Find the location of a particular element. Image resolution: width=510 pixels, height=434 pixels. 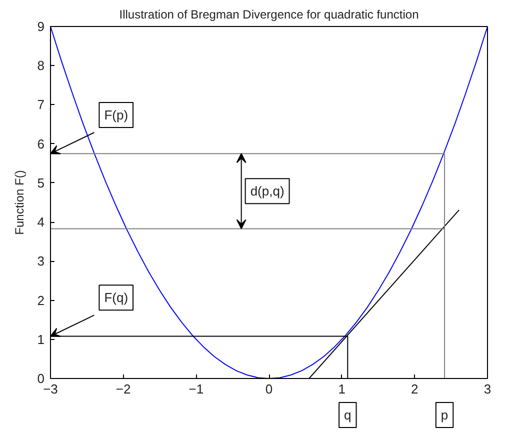

chart-title: Illustration of Bregman Divergence for quadratic function is located at coordinates (269, 15).